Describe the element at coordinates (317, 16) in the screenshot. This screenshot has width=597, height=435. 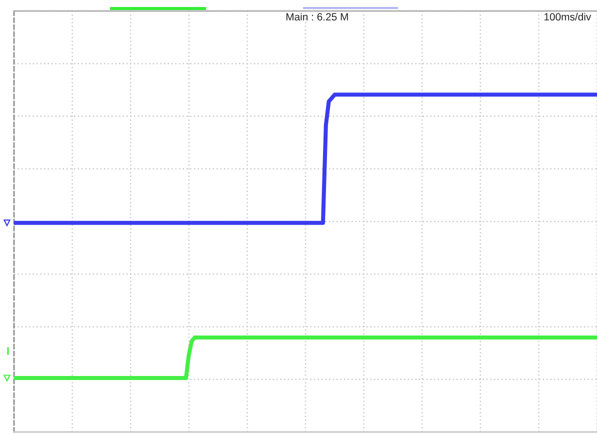
I see `text: Main : 6.25 M` at that location.